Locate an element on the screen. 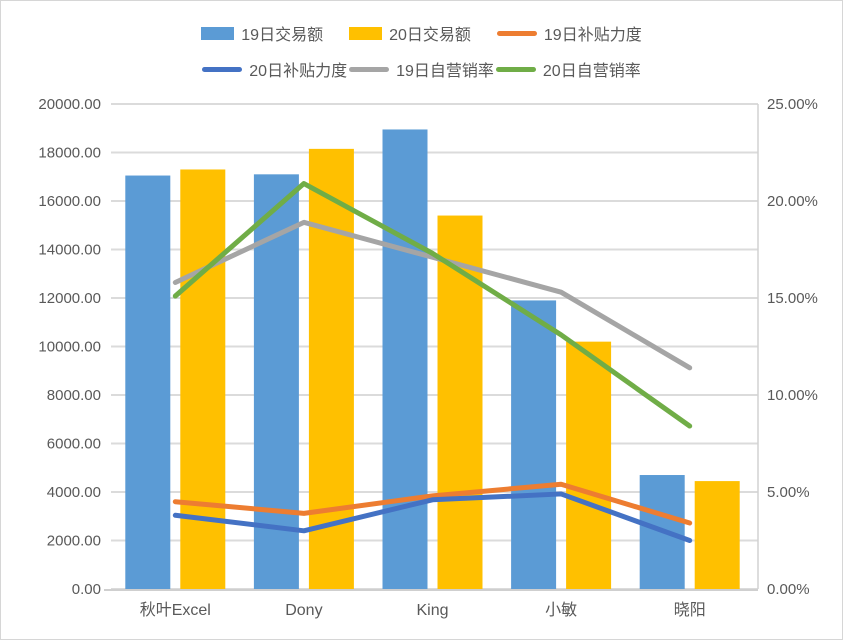 The width and height of the screenshot is (843, 640). legend-item-20日补贴力度: 20日补贴力度 is located at coordinates (274, 69).